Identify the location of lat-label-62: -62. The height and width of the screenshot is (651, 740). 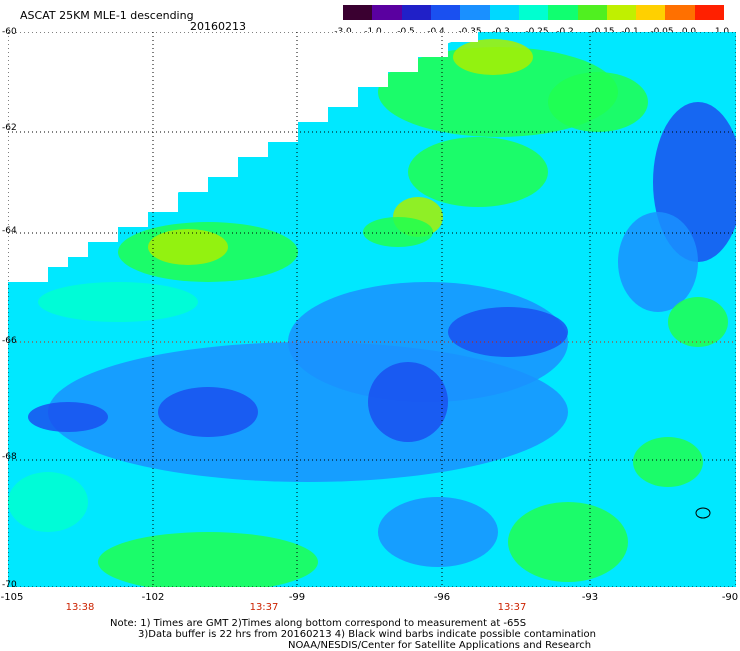
(9, 128).